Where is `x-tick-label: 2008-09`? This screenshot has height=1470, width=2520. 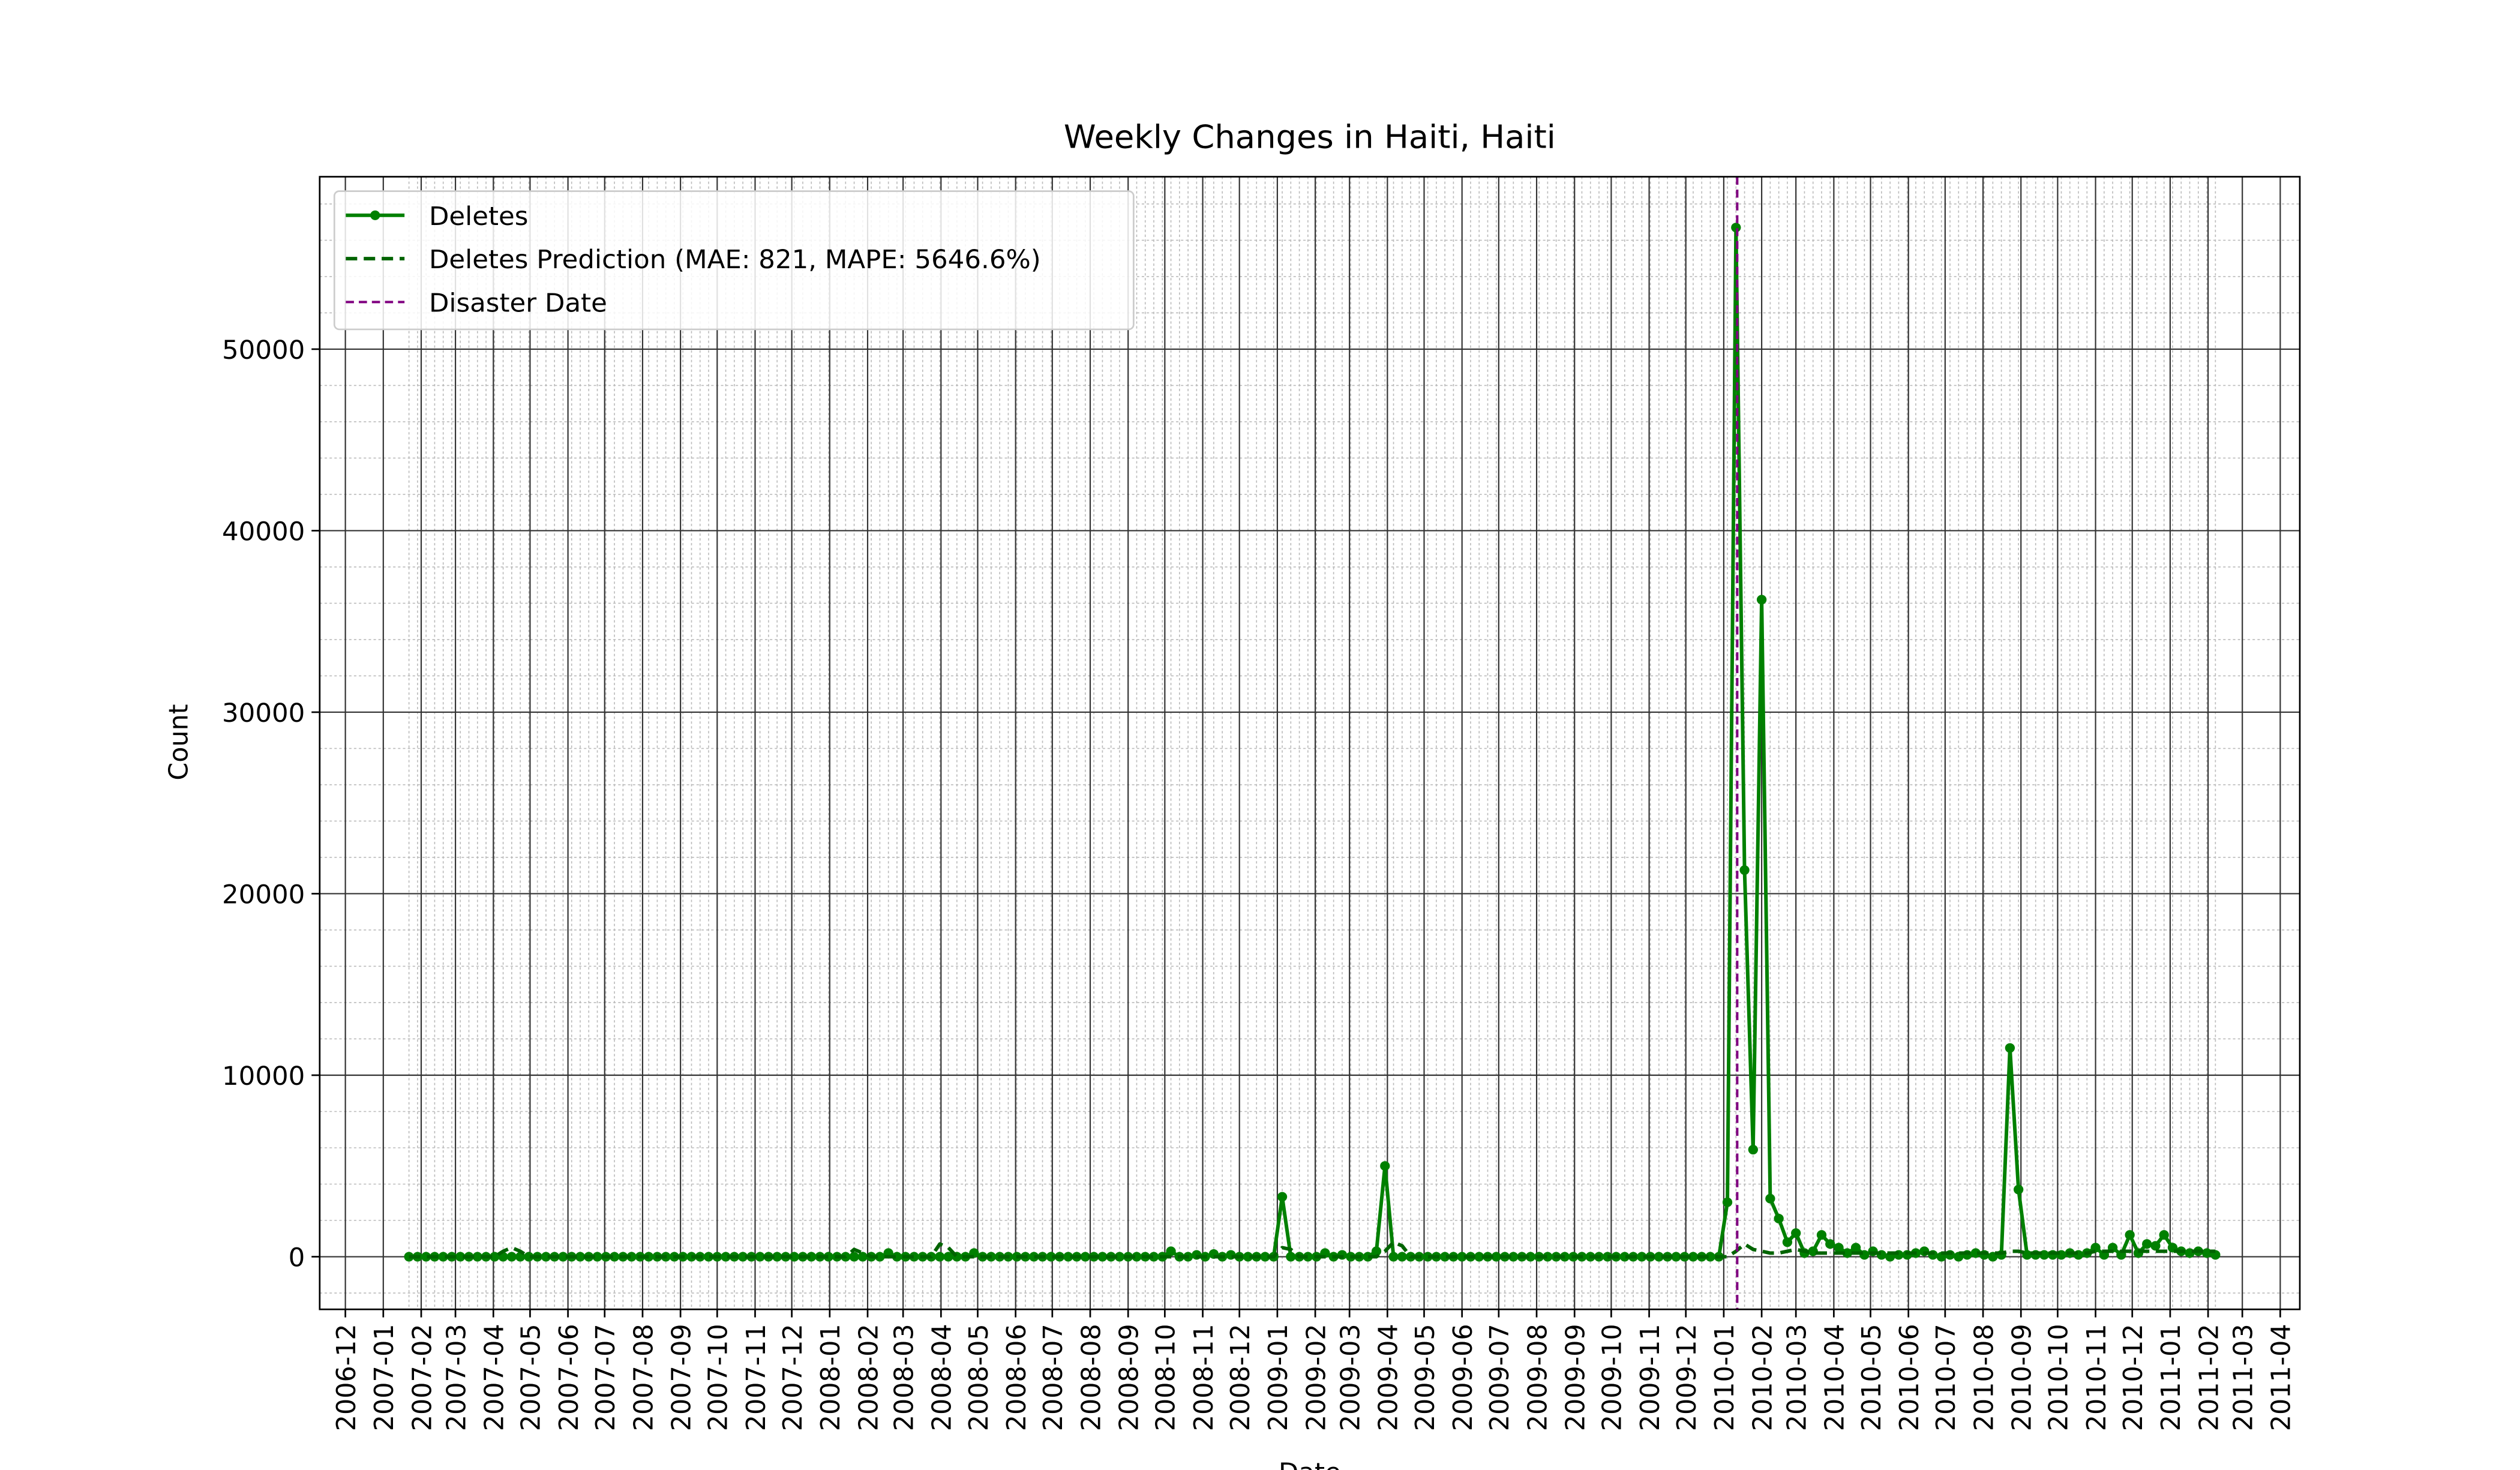 x-tick-label: 2008-09 is located at coordinates (1129, 1377).